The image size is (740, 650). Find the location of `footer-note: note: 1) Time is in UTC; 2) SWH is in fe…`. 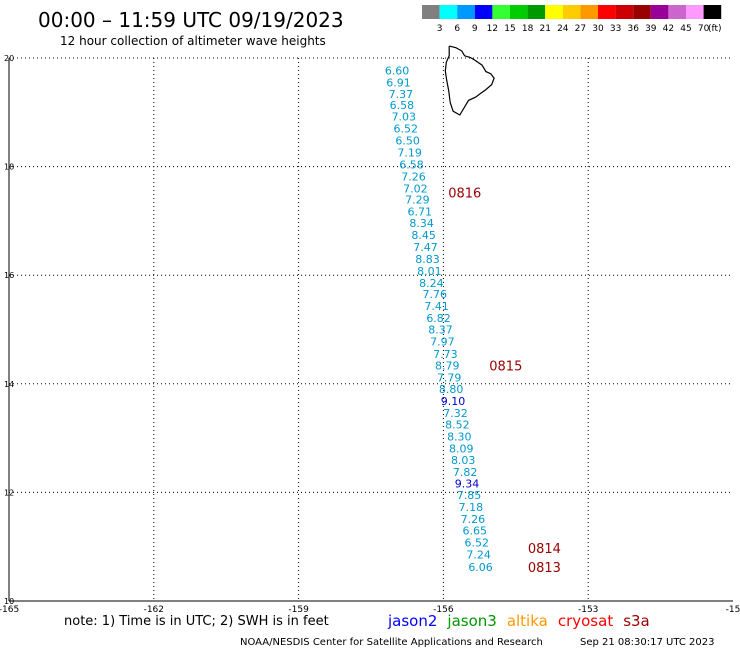

footer-note: note: 1) Time is in UTC; 2) SWH is in fe… is located at coordinates (196, 621).